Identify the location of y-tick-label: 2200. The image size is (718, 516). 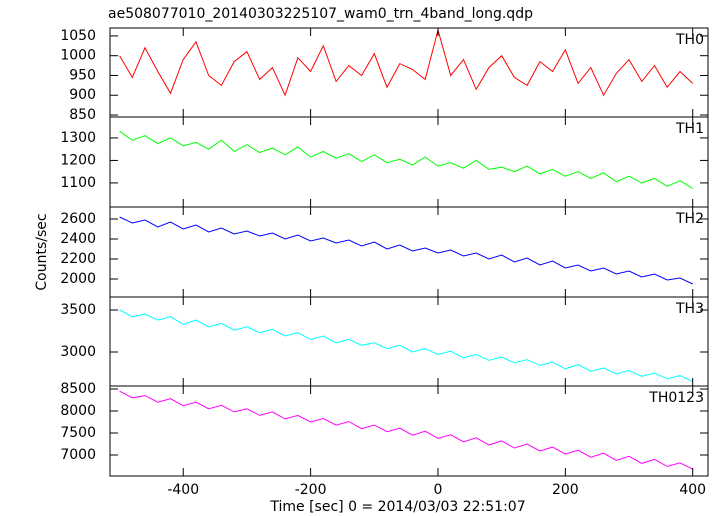
(78, 259).